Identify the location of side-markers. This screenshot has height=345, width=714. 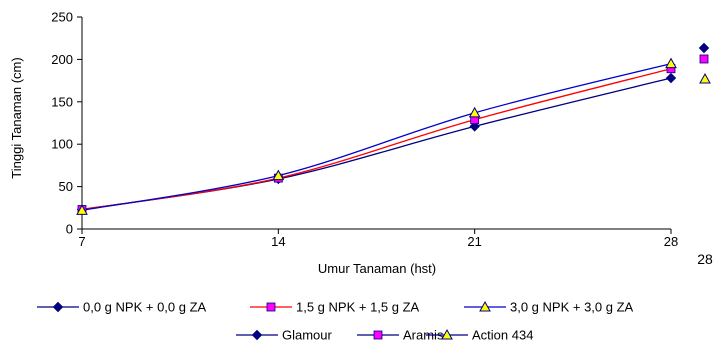
(704, 63).